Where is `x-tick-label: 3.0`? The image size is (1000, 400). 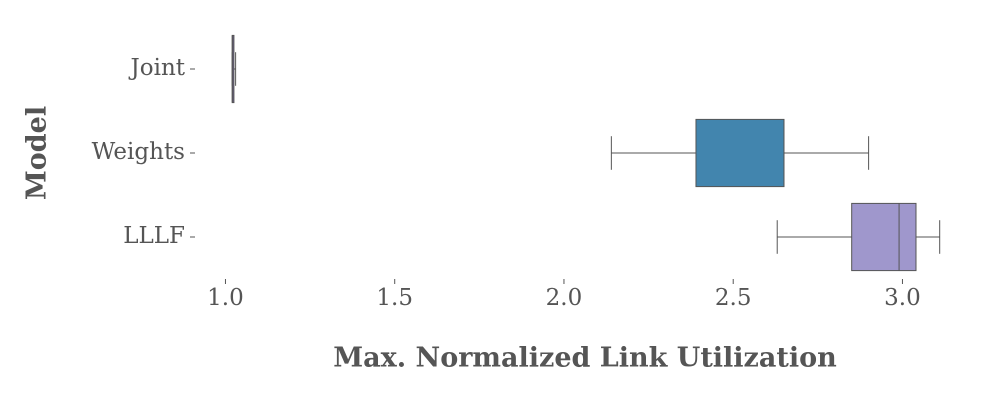 x-tick-label: 3.0 is located at coordinates (902, 298).